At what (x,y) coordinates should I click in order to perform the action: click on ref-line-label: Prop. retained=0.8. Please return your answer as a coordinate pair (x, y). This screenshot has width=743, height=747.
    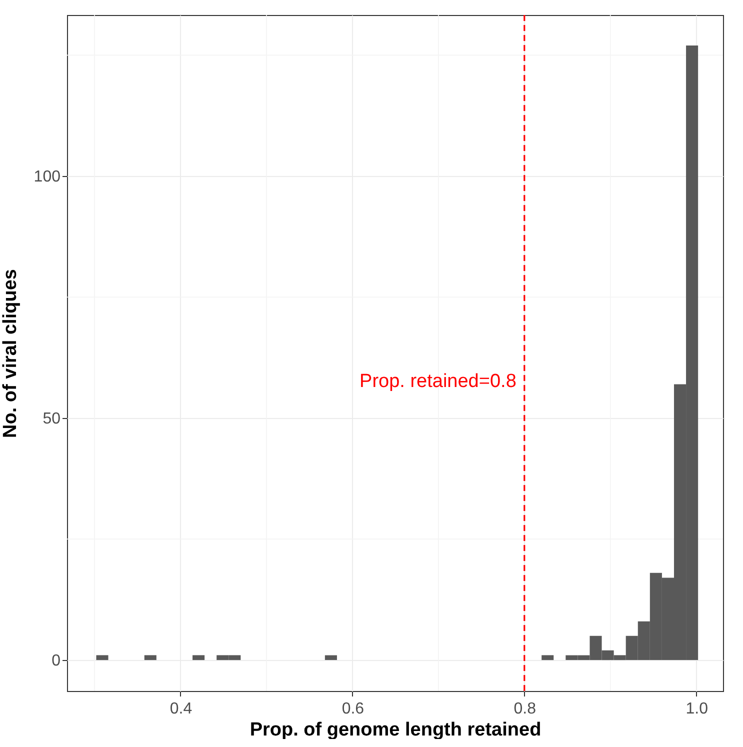
    Looking at the image, I should click on (438, 381).